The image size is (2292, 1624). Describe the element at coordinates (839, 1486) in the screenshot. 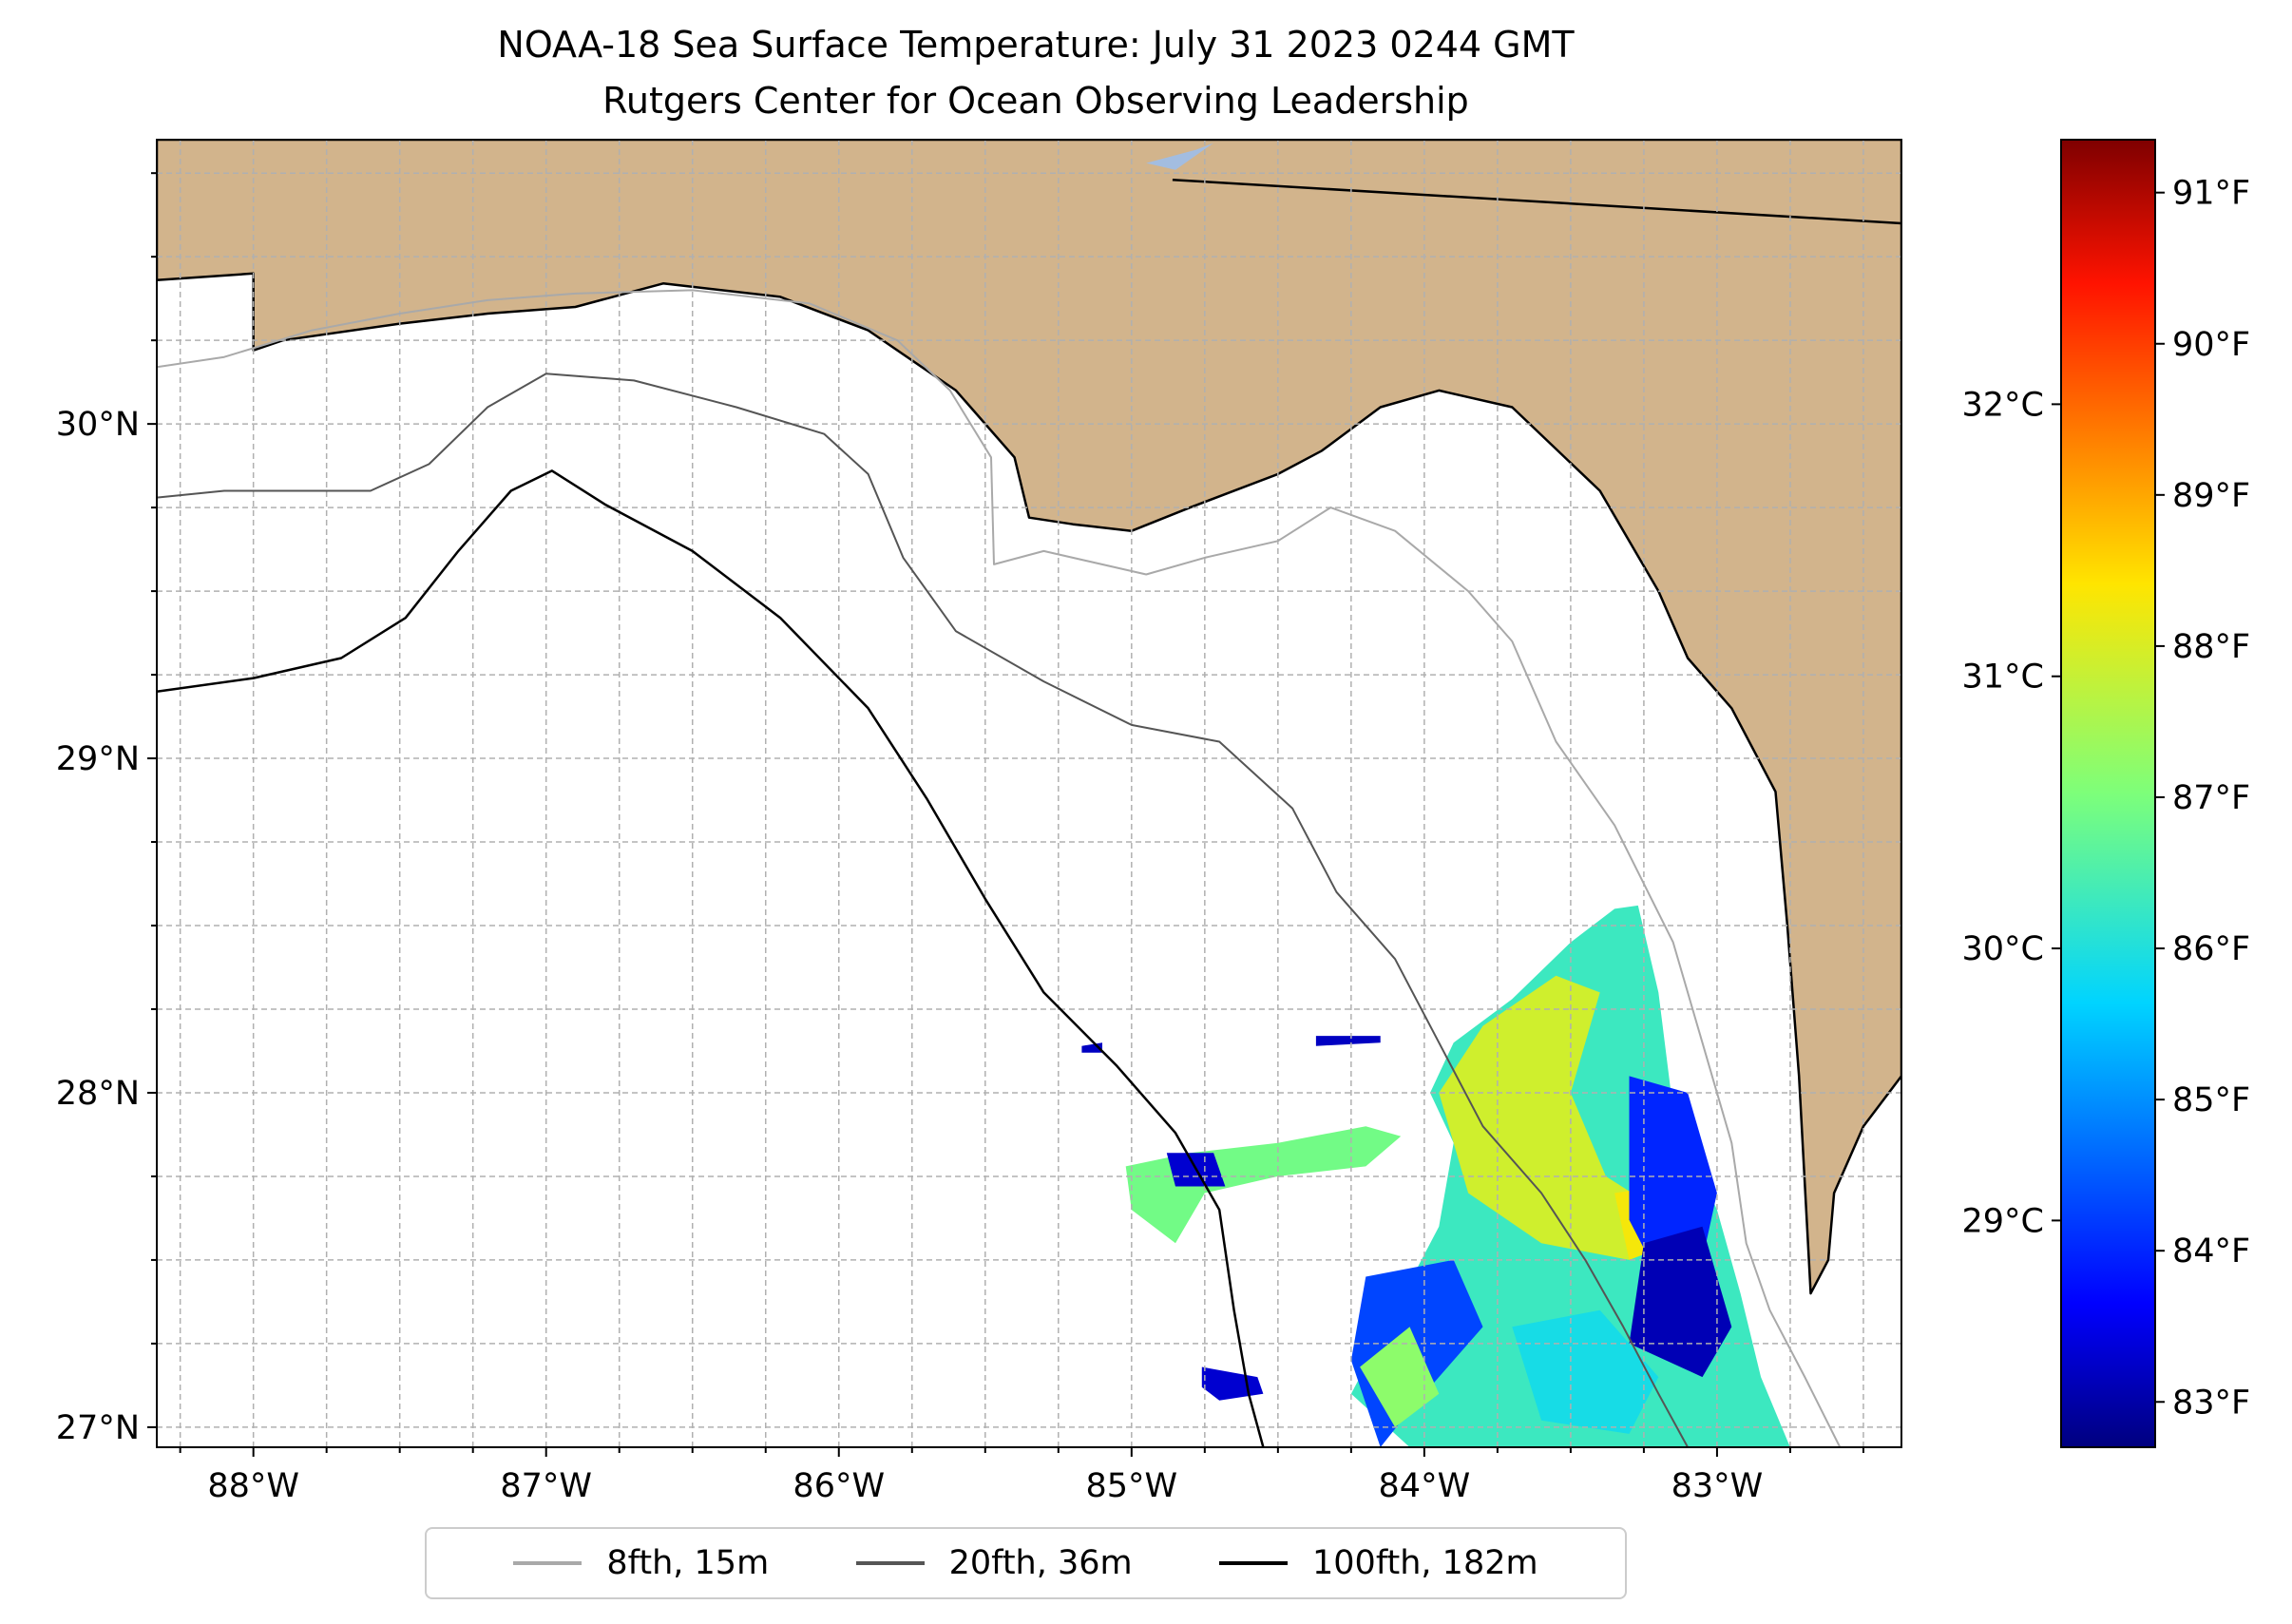

I see `lon-tick-label: 86°W` at that location.